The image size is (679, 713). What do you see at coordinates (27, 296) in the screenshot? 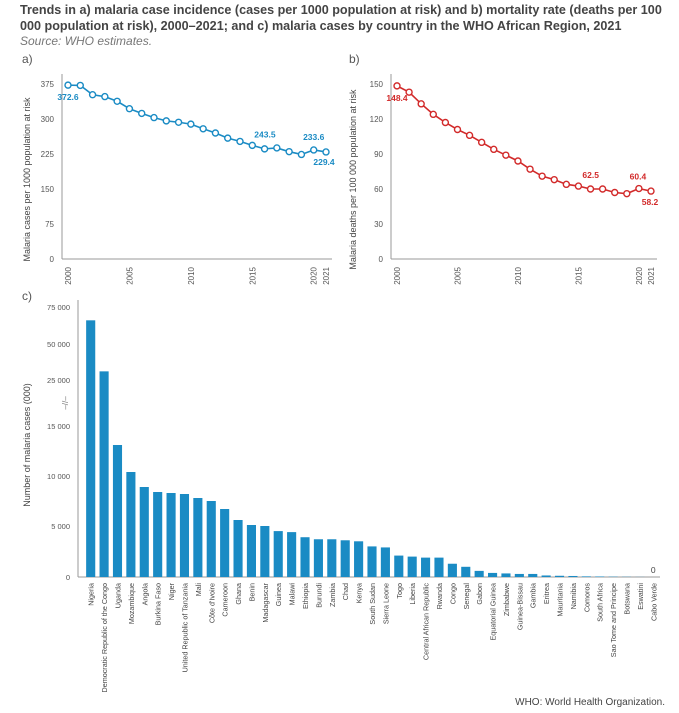
I see `panel-label: c)` at bounding box center [27, 296].